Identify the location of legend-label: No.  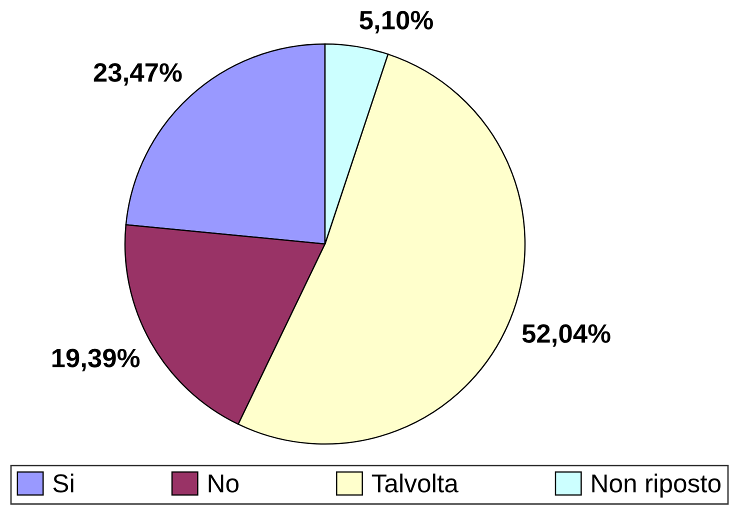
(223, 483).